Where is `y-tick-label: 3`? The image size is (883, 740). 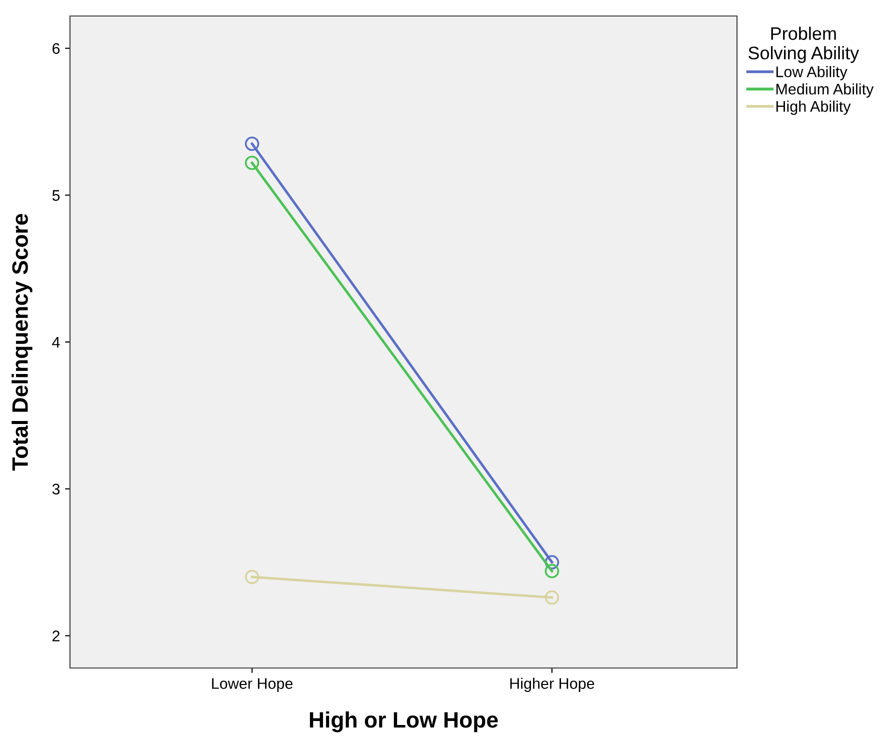
y-tick-label: 3 is located at coordinates (56, 489).